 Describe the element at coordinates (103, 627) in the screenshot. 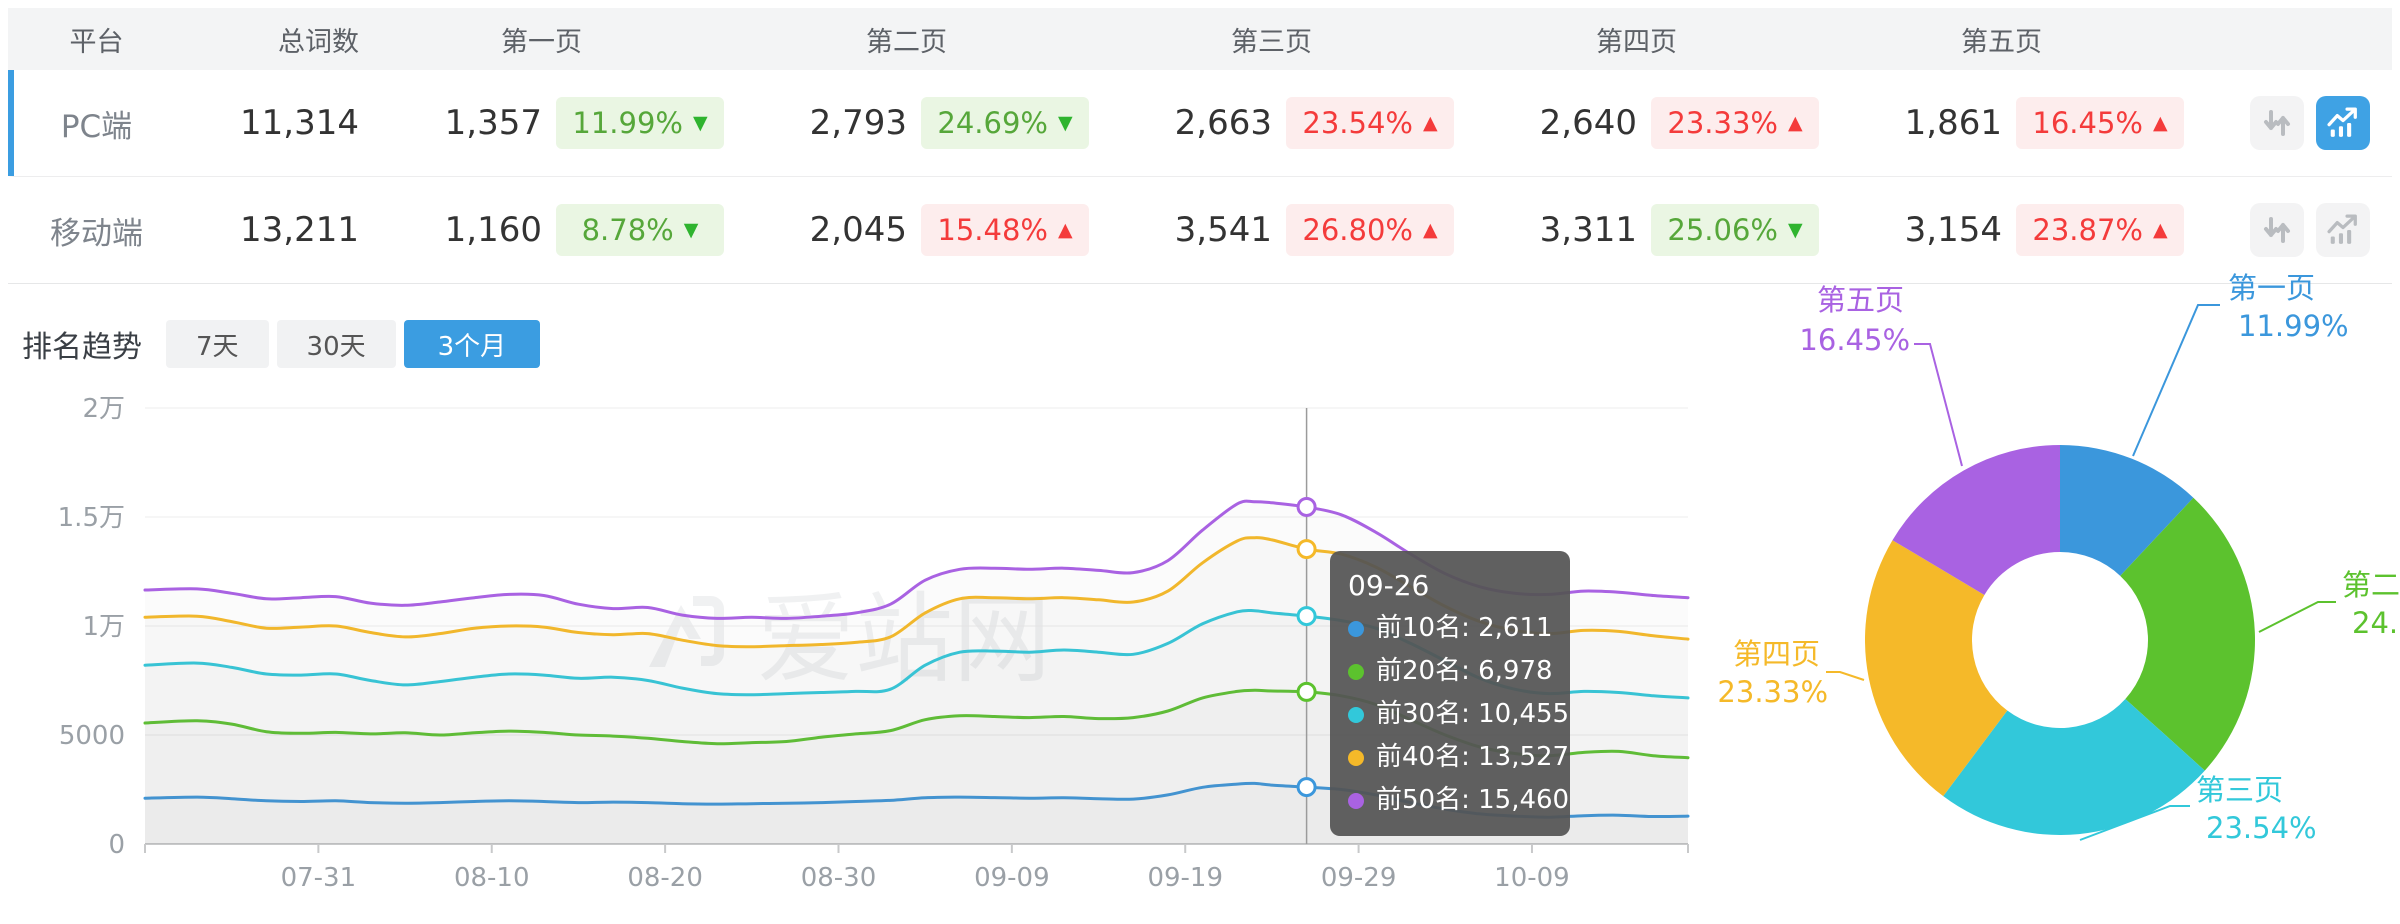

I see `y-axis-label: 1万` at that location.